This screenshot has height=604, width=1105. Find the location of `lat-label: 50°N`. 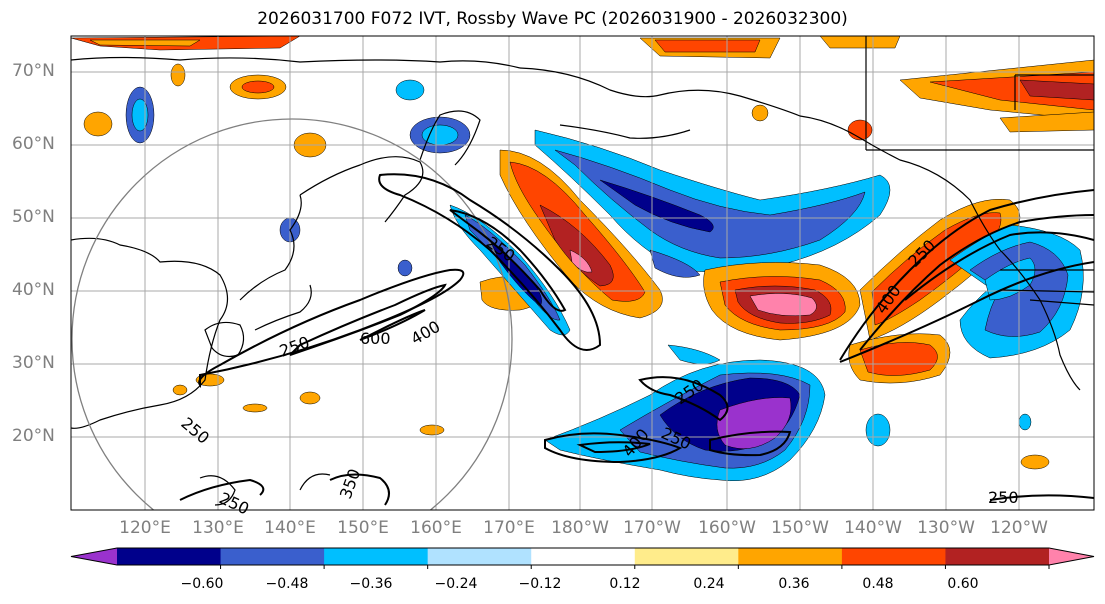

lat-label: 50°N is located at coordinates (33, 217).